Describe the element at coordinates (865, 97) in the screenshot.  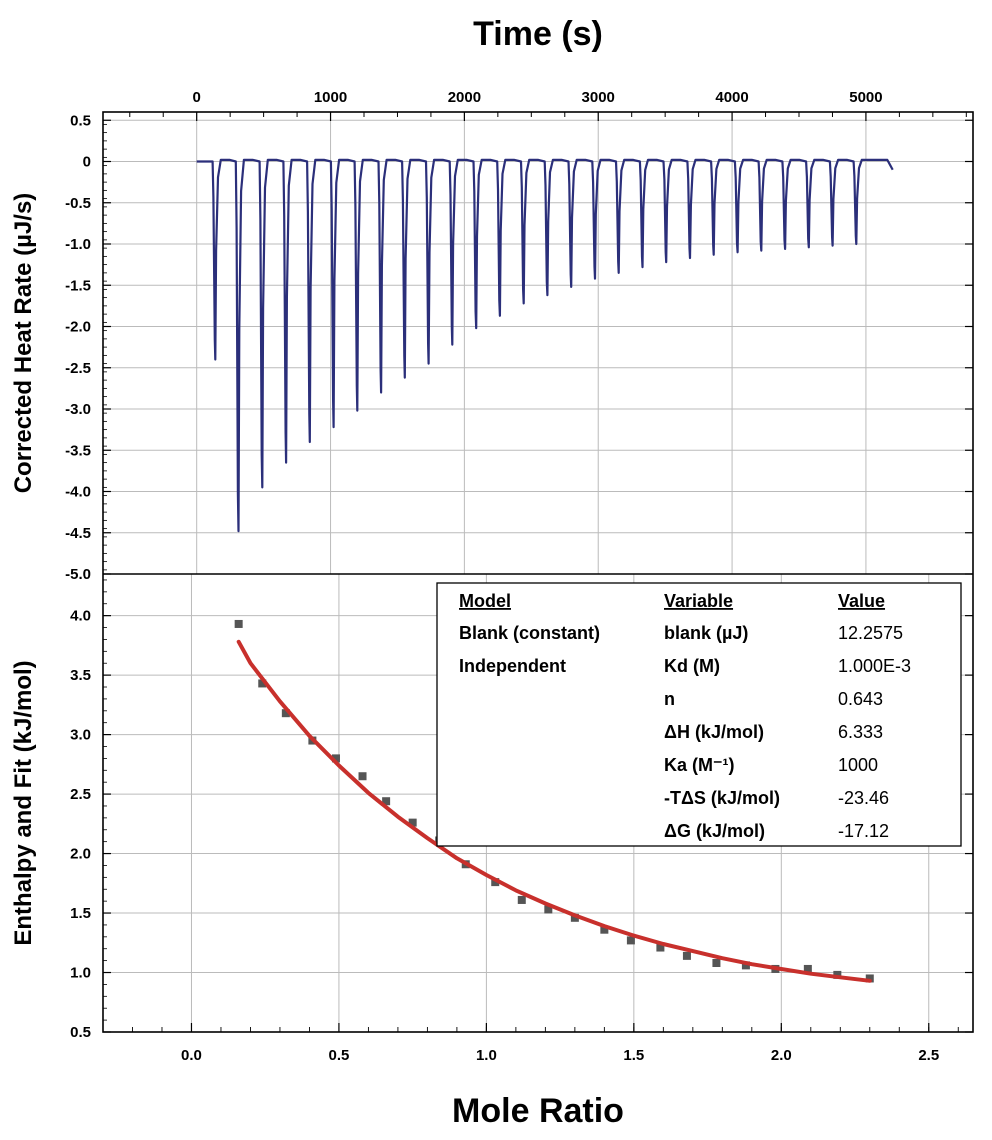
I see `top-x-tick-label: 5000` at that location.